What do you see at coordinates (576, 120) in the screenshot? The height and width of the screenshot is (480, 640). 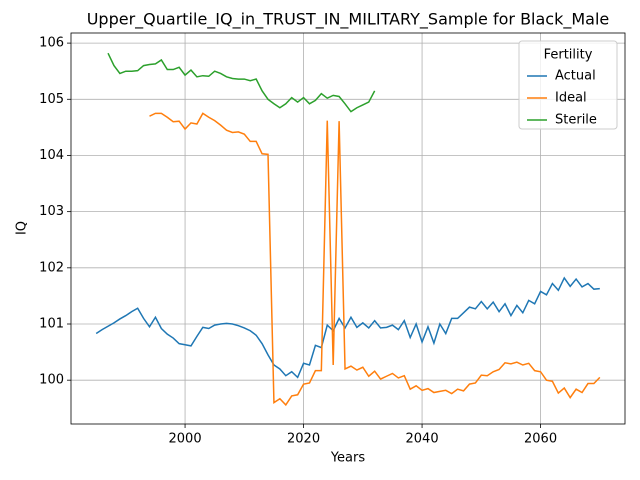 I see `legend-label: Sterile` at bounding box center [576, 120].